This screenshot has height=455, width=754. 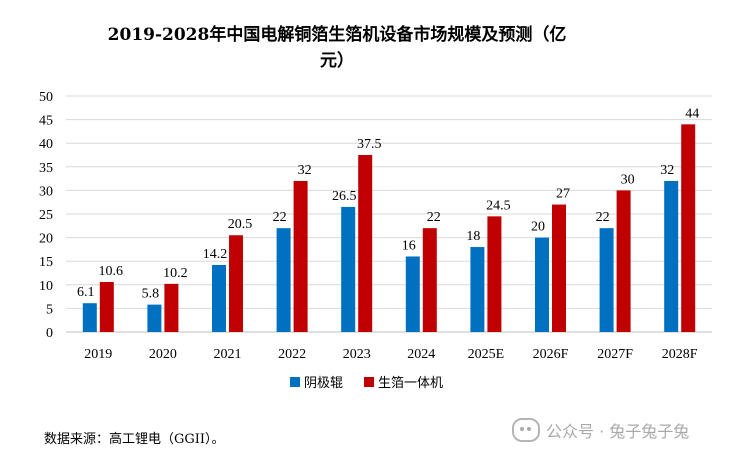 What do you see at coordinates (305, 170) in the screenshot?
I see `data-label-foil-machine: 32` at bounding box center [305, 170].